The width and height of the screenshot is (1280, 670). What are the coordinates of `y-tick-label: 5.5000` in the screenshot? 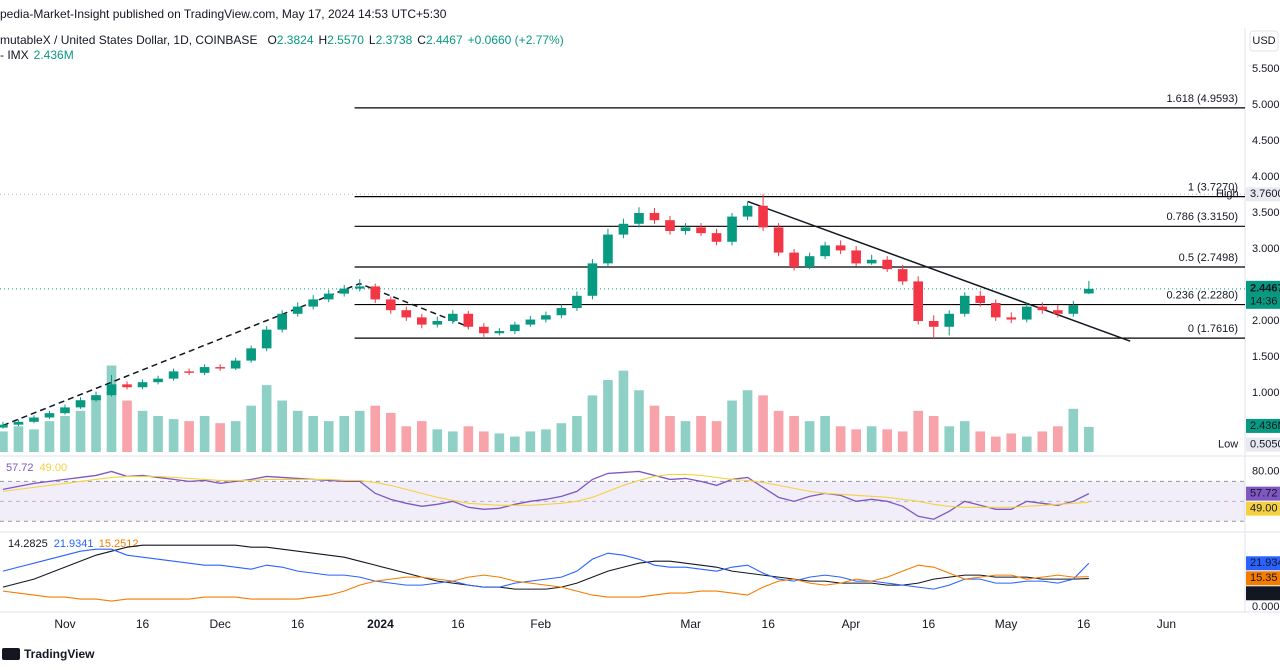 It's located at (1266, 69).